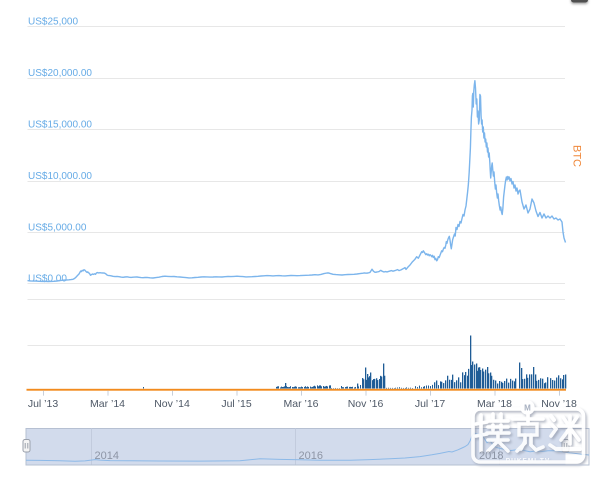 This screenshot has width=600, height=481. Describe the element at coordinates (236, 404) in the screenshot. I see `svg-text: Jul ’15` at that location.